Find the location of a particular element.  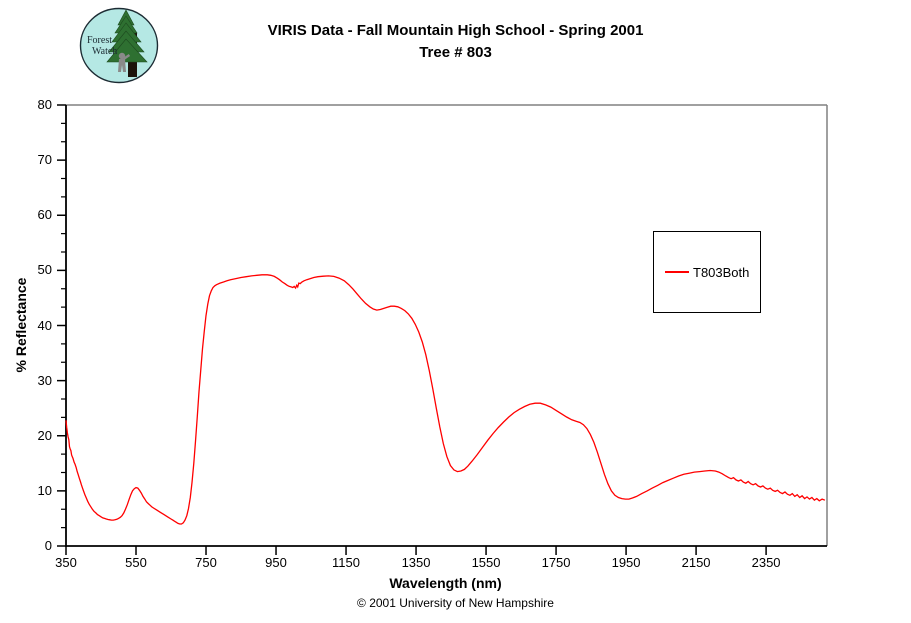

x-tick-label: 1950 is located at coordinates (626, 562).